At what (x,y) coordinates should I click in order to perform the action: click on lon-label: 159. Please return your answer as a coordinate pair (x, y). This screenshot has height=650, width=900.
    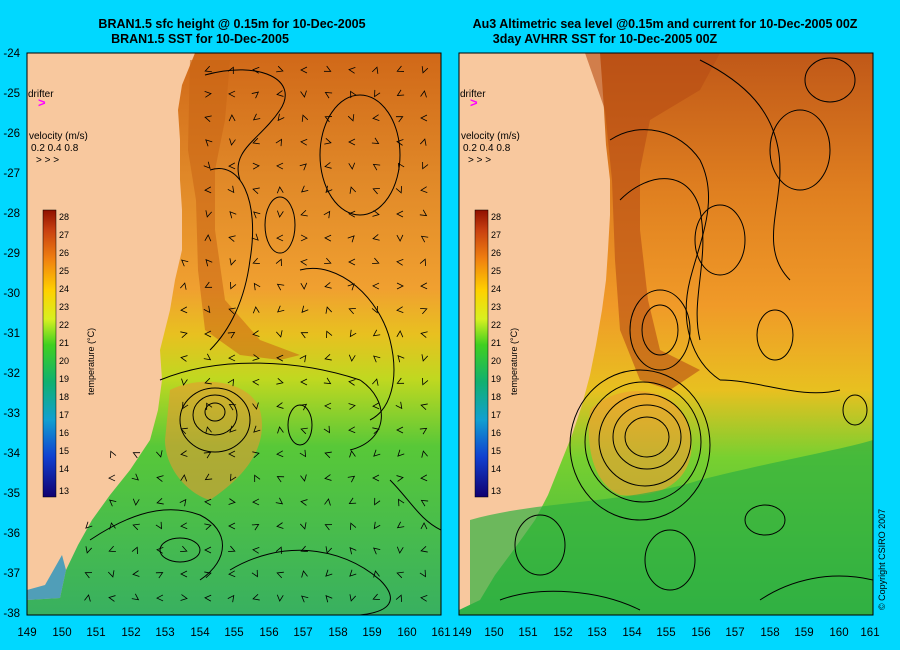
    Looking at the image, I should click on (371, 633).